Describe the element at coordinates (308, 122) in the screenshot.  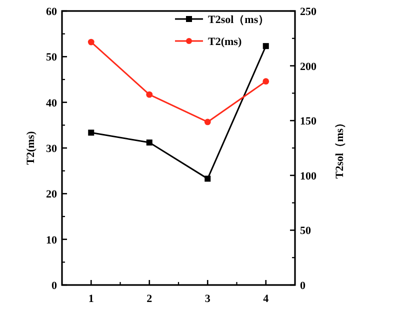
I see `y2-tick-label: 150` at that location.